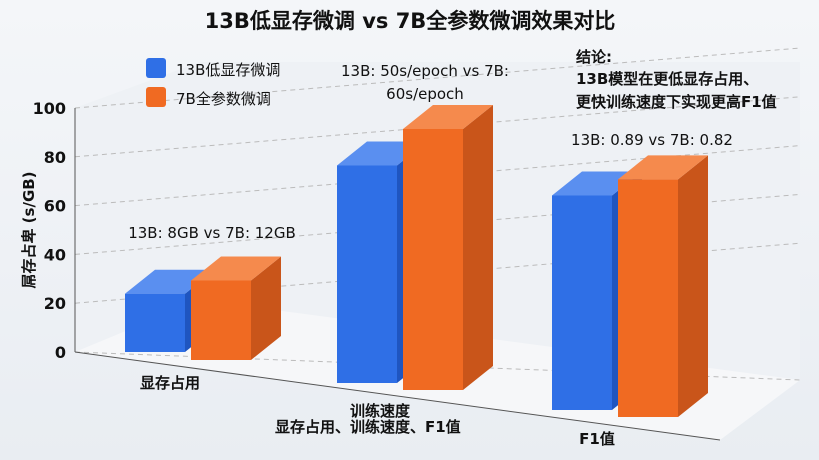 This screenshot has height=460, width=819. Describe the element at coordinates (55, 303) in the screenshot. I see `y-tick-label: 20` at that location.